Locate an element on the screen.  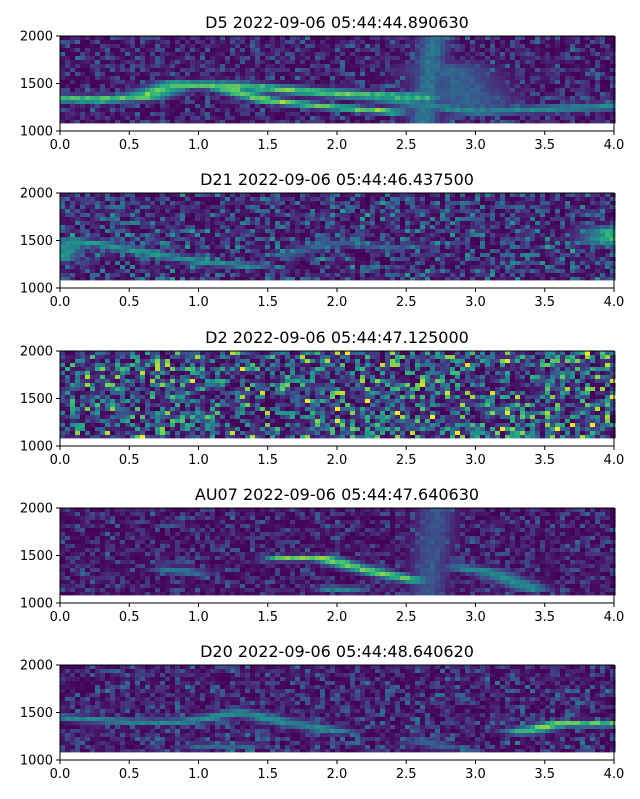
panel-title: D21 2022-09-06 05:44:46.437500 is located at coordinates (337, 179).